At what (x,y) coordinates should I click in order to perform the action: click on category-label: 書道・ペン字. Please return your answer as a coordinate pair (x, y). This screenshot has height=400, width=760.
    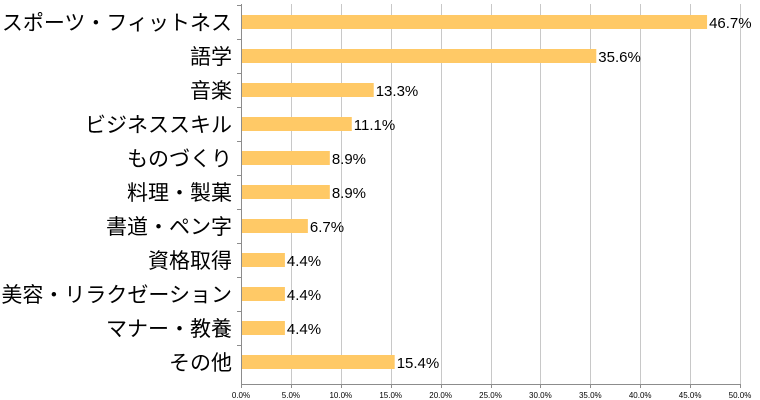
    Looking at the image, I should click on (169, 227).